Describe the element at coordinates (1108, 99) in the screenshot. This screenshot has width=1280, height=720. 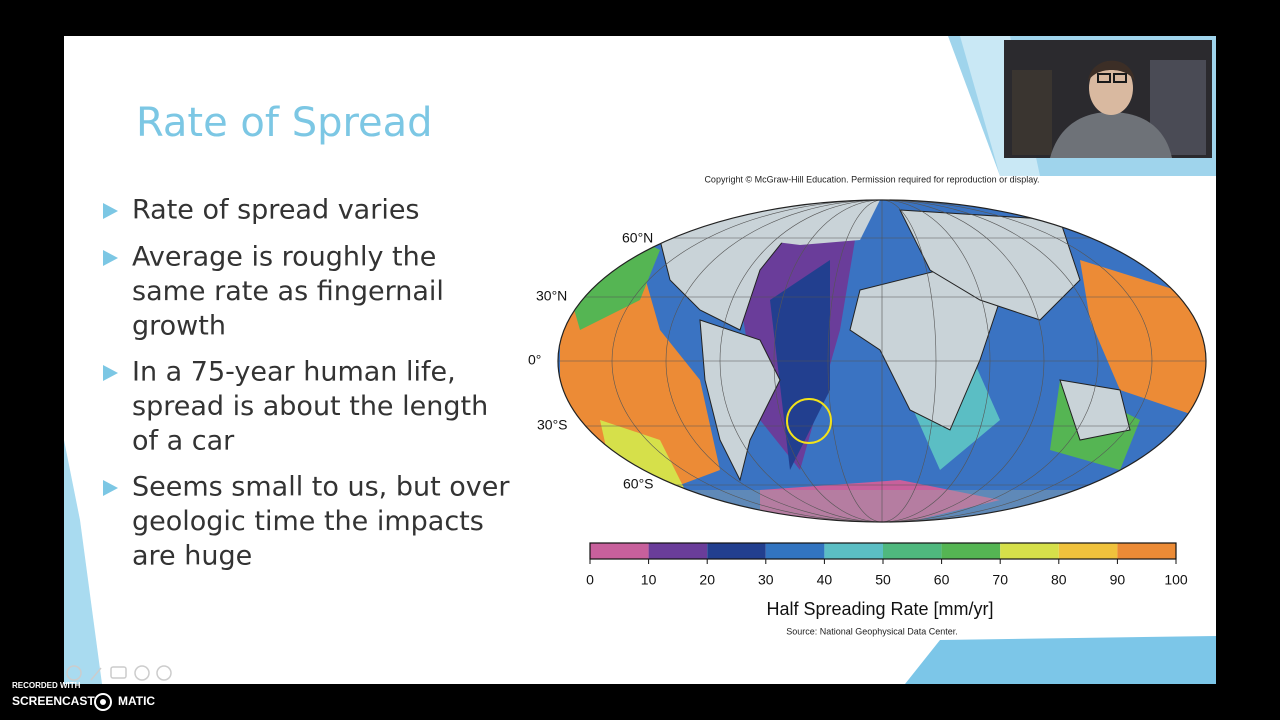
I see `webcam` at that location.